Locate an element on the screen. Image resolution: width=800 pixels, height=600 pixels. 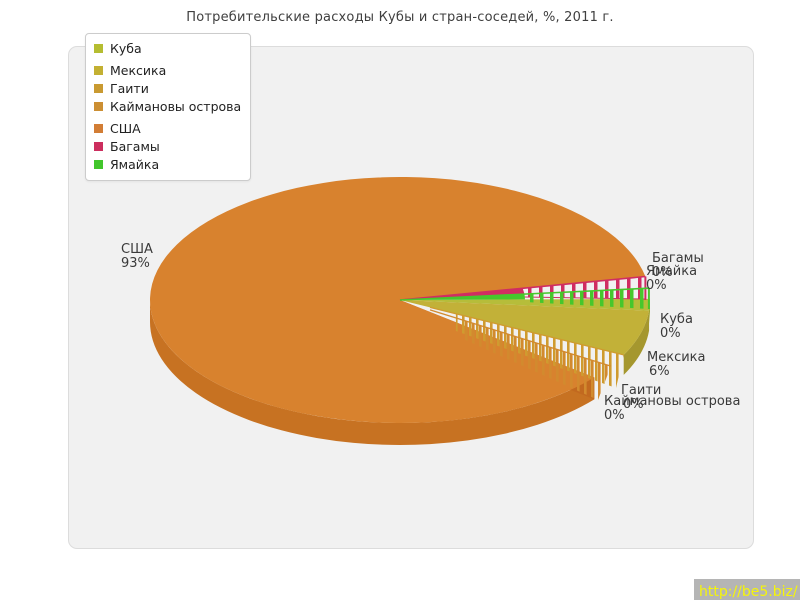
legend-label-0: Куба is located at coordinates (126, 48).